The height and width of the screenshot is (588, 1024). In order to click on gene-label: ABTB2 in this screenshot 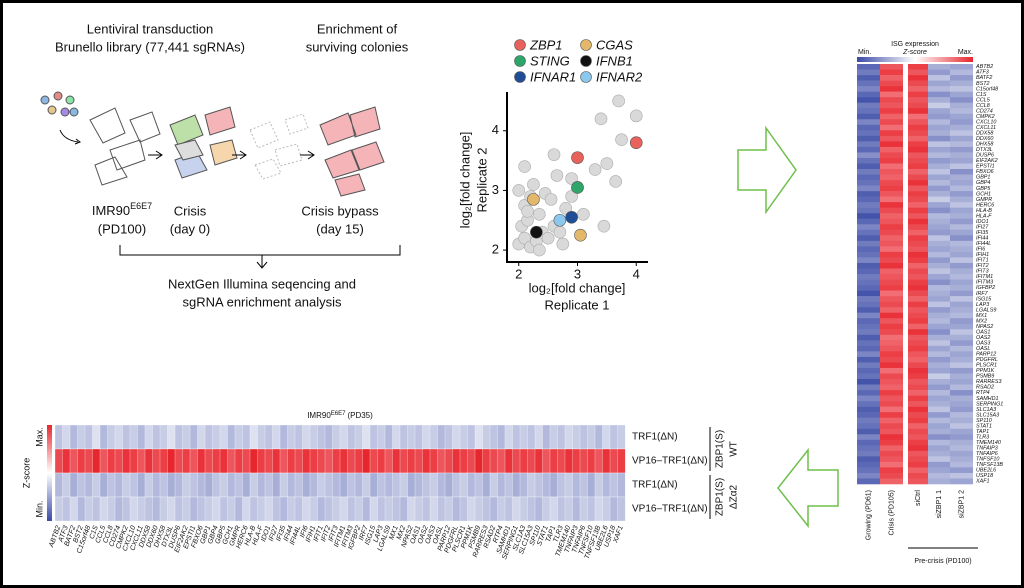, I will do `click(984, 67)`.